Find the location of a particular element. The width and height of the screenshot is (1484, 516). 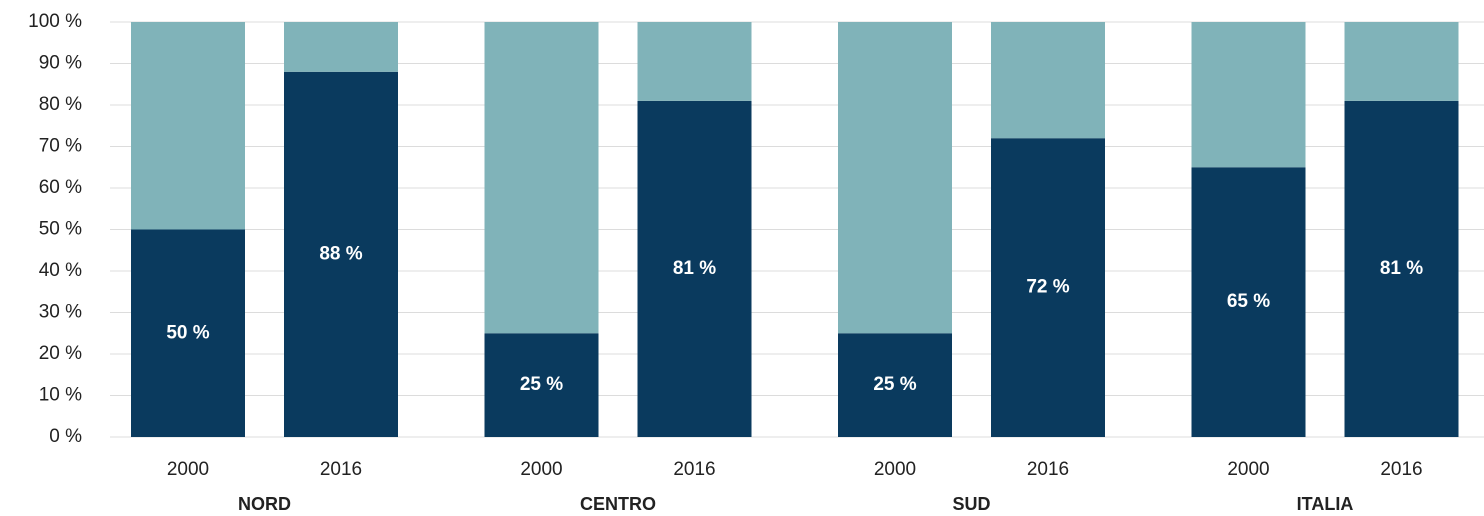

y-tick-label: 10 % is located at coordinates (60, 395).